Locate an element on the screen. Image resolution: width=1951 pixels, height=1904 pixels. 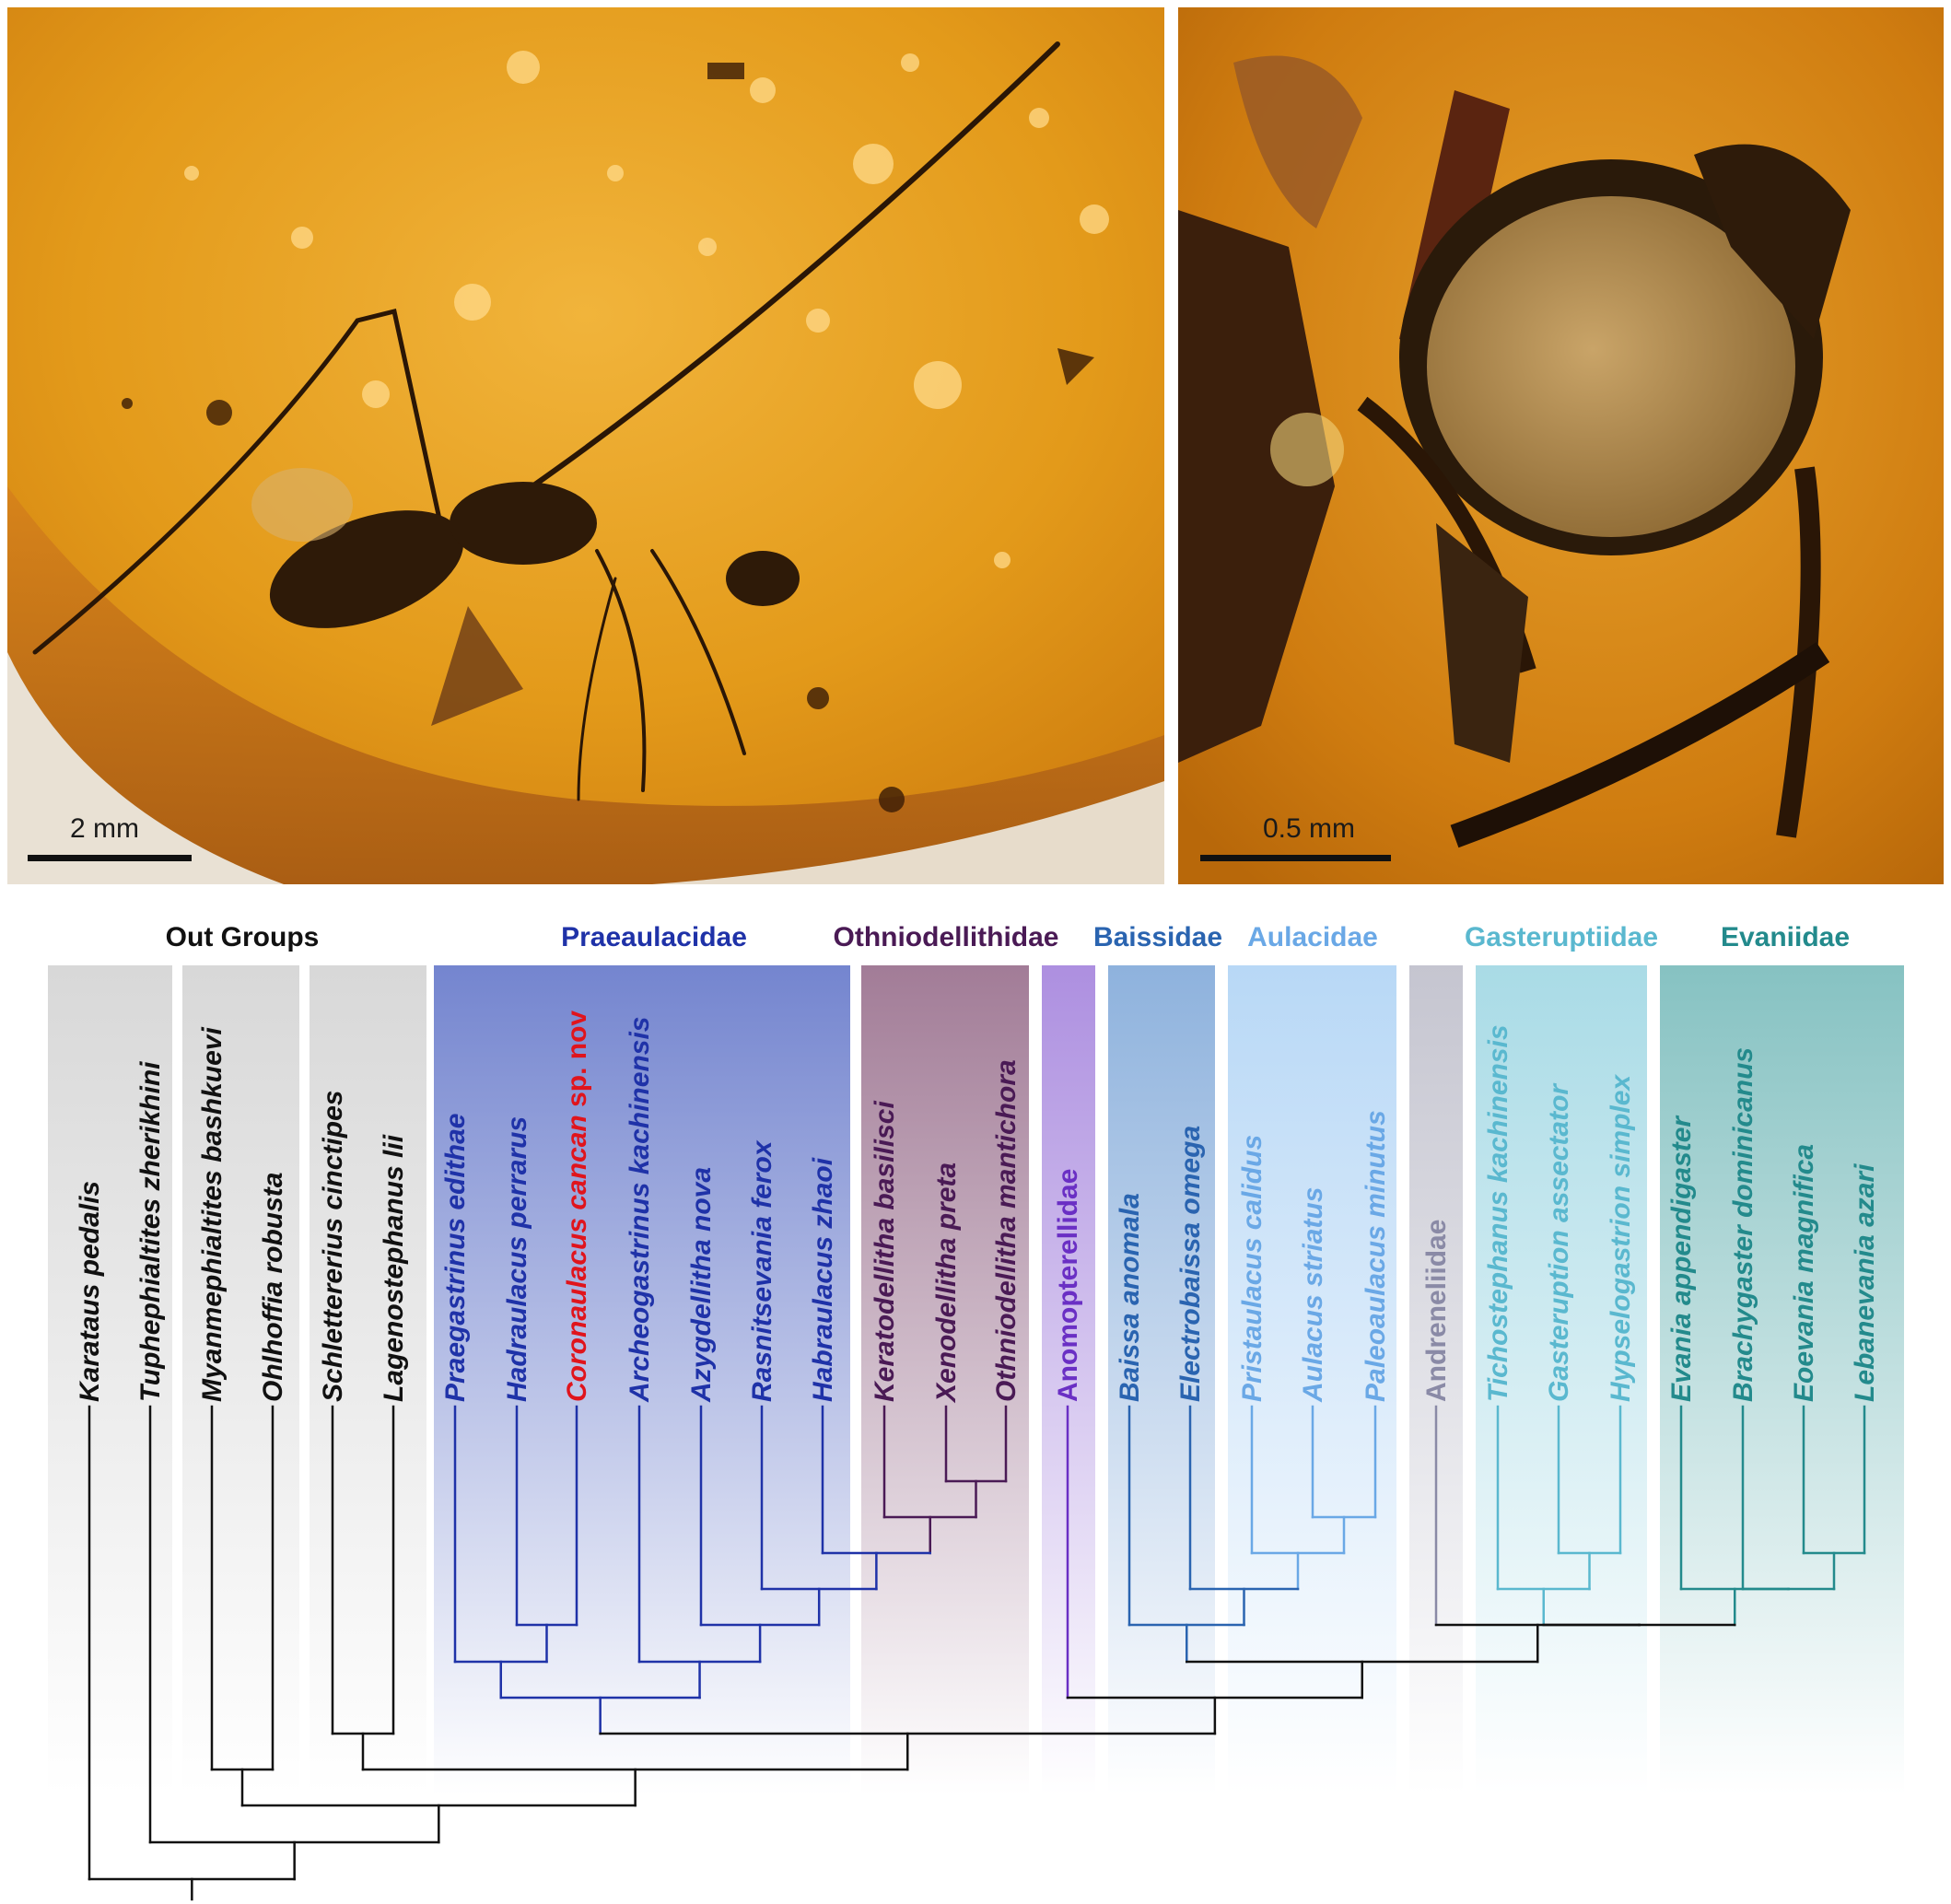
taxon-label: Paleoaulacus minutus is located at coordinates (1376, 1256).